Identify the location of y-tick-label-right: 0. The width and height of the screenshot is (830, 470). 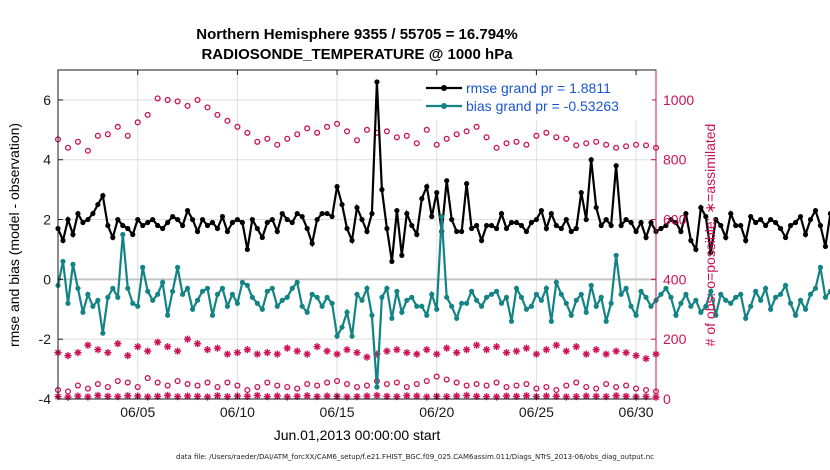
(667, 399).